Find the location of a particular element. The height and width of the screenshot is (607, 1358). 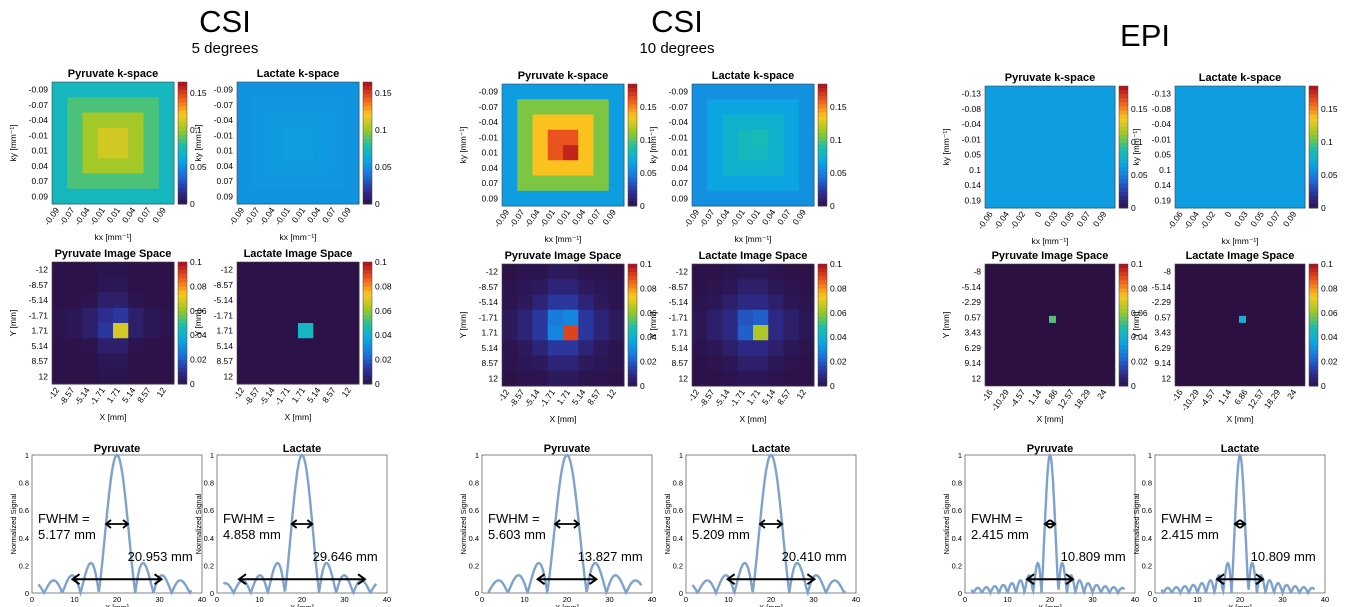

x-tick-label: 0.07 is located at coordinates (1274, 219).